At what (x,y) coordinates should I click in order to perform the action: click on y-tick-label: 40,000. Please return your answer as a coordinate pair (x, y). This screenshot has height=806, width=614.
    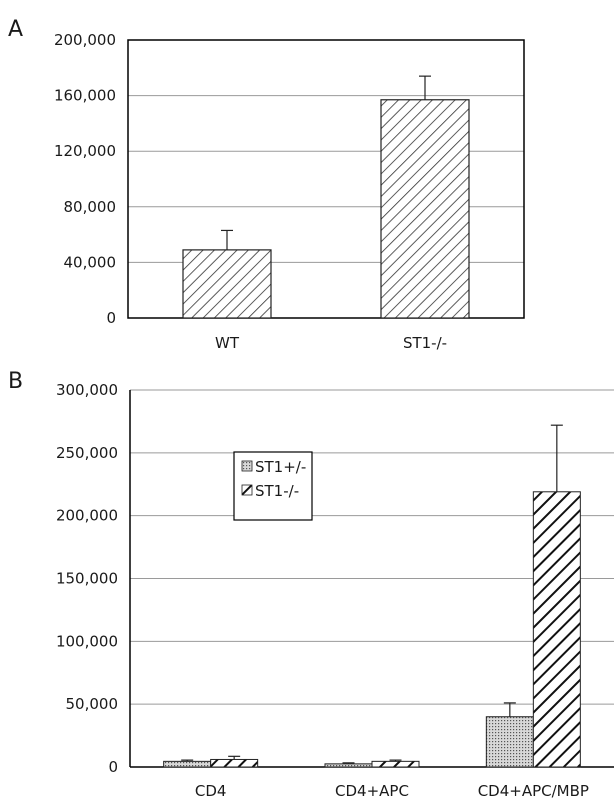
    Looking at the image, I should click on (90, 262).